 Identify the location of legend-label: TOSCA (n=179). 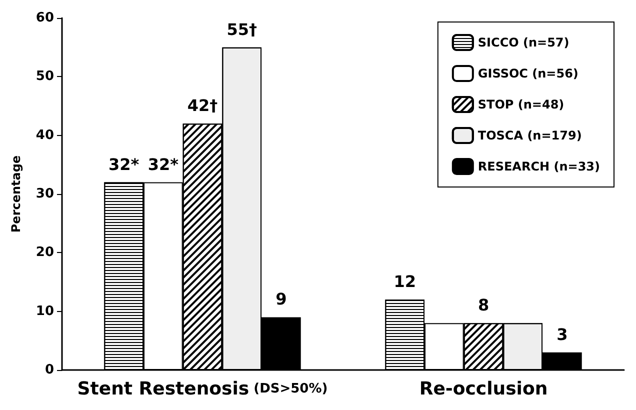
(530, 135).